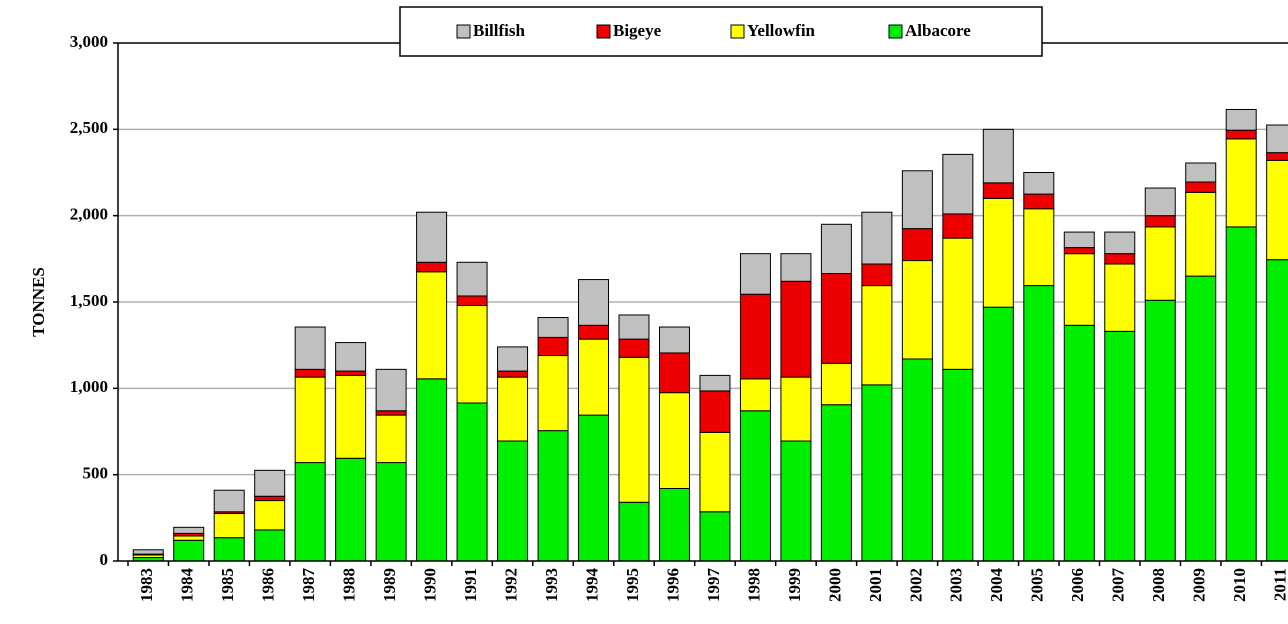 The height and width of the screenshot is (624, 1288). What do you see at coordinates (1279, 584) in the screenshot?
I see `x-tick-label: 2011` at bounding box center [1279, 584].